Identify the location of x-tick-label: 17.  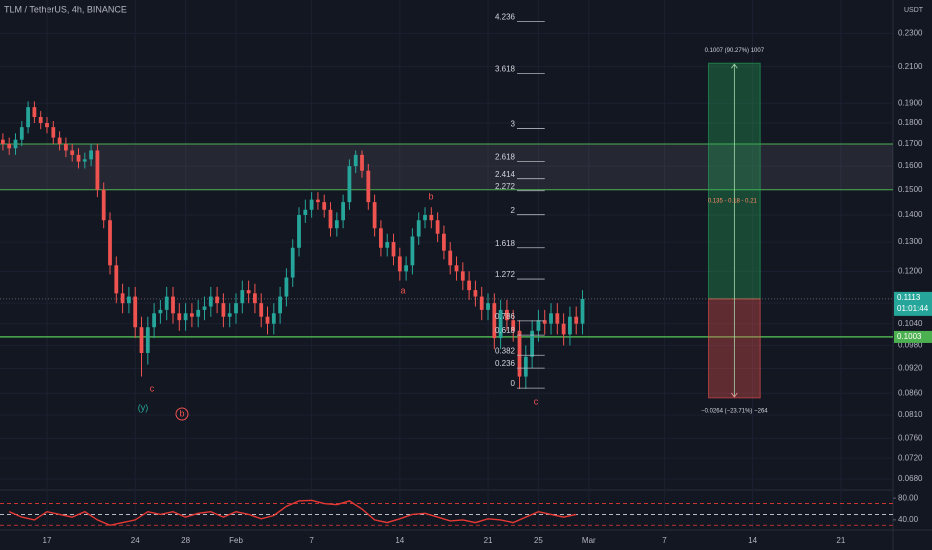
(47, 540).